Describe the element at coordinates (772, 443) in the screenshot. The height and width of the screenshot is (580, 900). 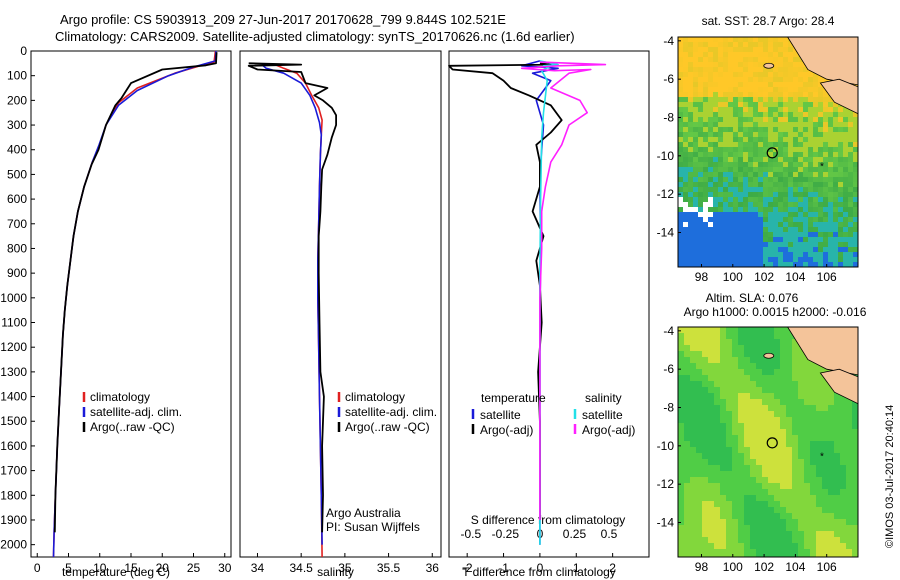
I see `profile-location-marker` at that location.